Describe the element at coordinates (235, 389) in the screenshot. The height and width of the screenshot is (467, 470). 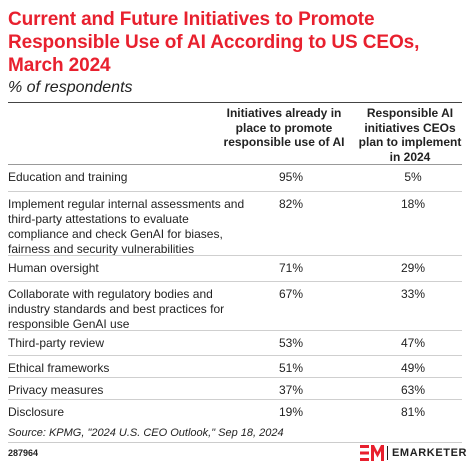
I see `table-row: Privacy measures 37% 63%` at that location.